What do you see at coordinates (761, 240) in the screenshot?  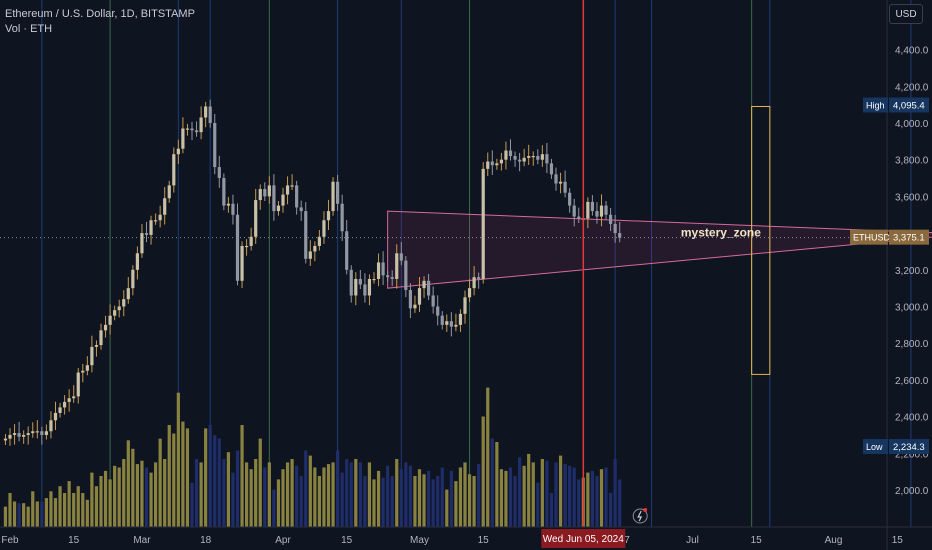 I see `mystery-zone-box` at bounding box center [761, 240].